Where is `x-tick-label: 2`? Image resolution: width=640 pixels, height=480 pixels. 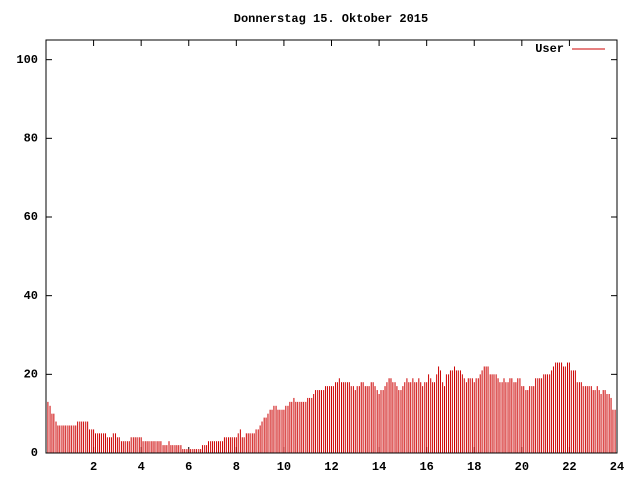 x-tick-label: 2 is located at coordinates (93, 467).